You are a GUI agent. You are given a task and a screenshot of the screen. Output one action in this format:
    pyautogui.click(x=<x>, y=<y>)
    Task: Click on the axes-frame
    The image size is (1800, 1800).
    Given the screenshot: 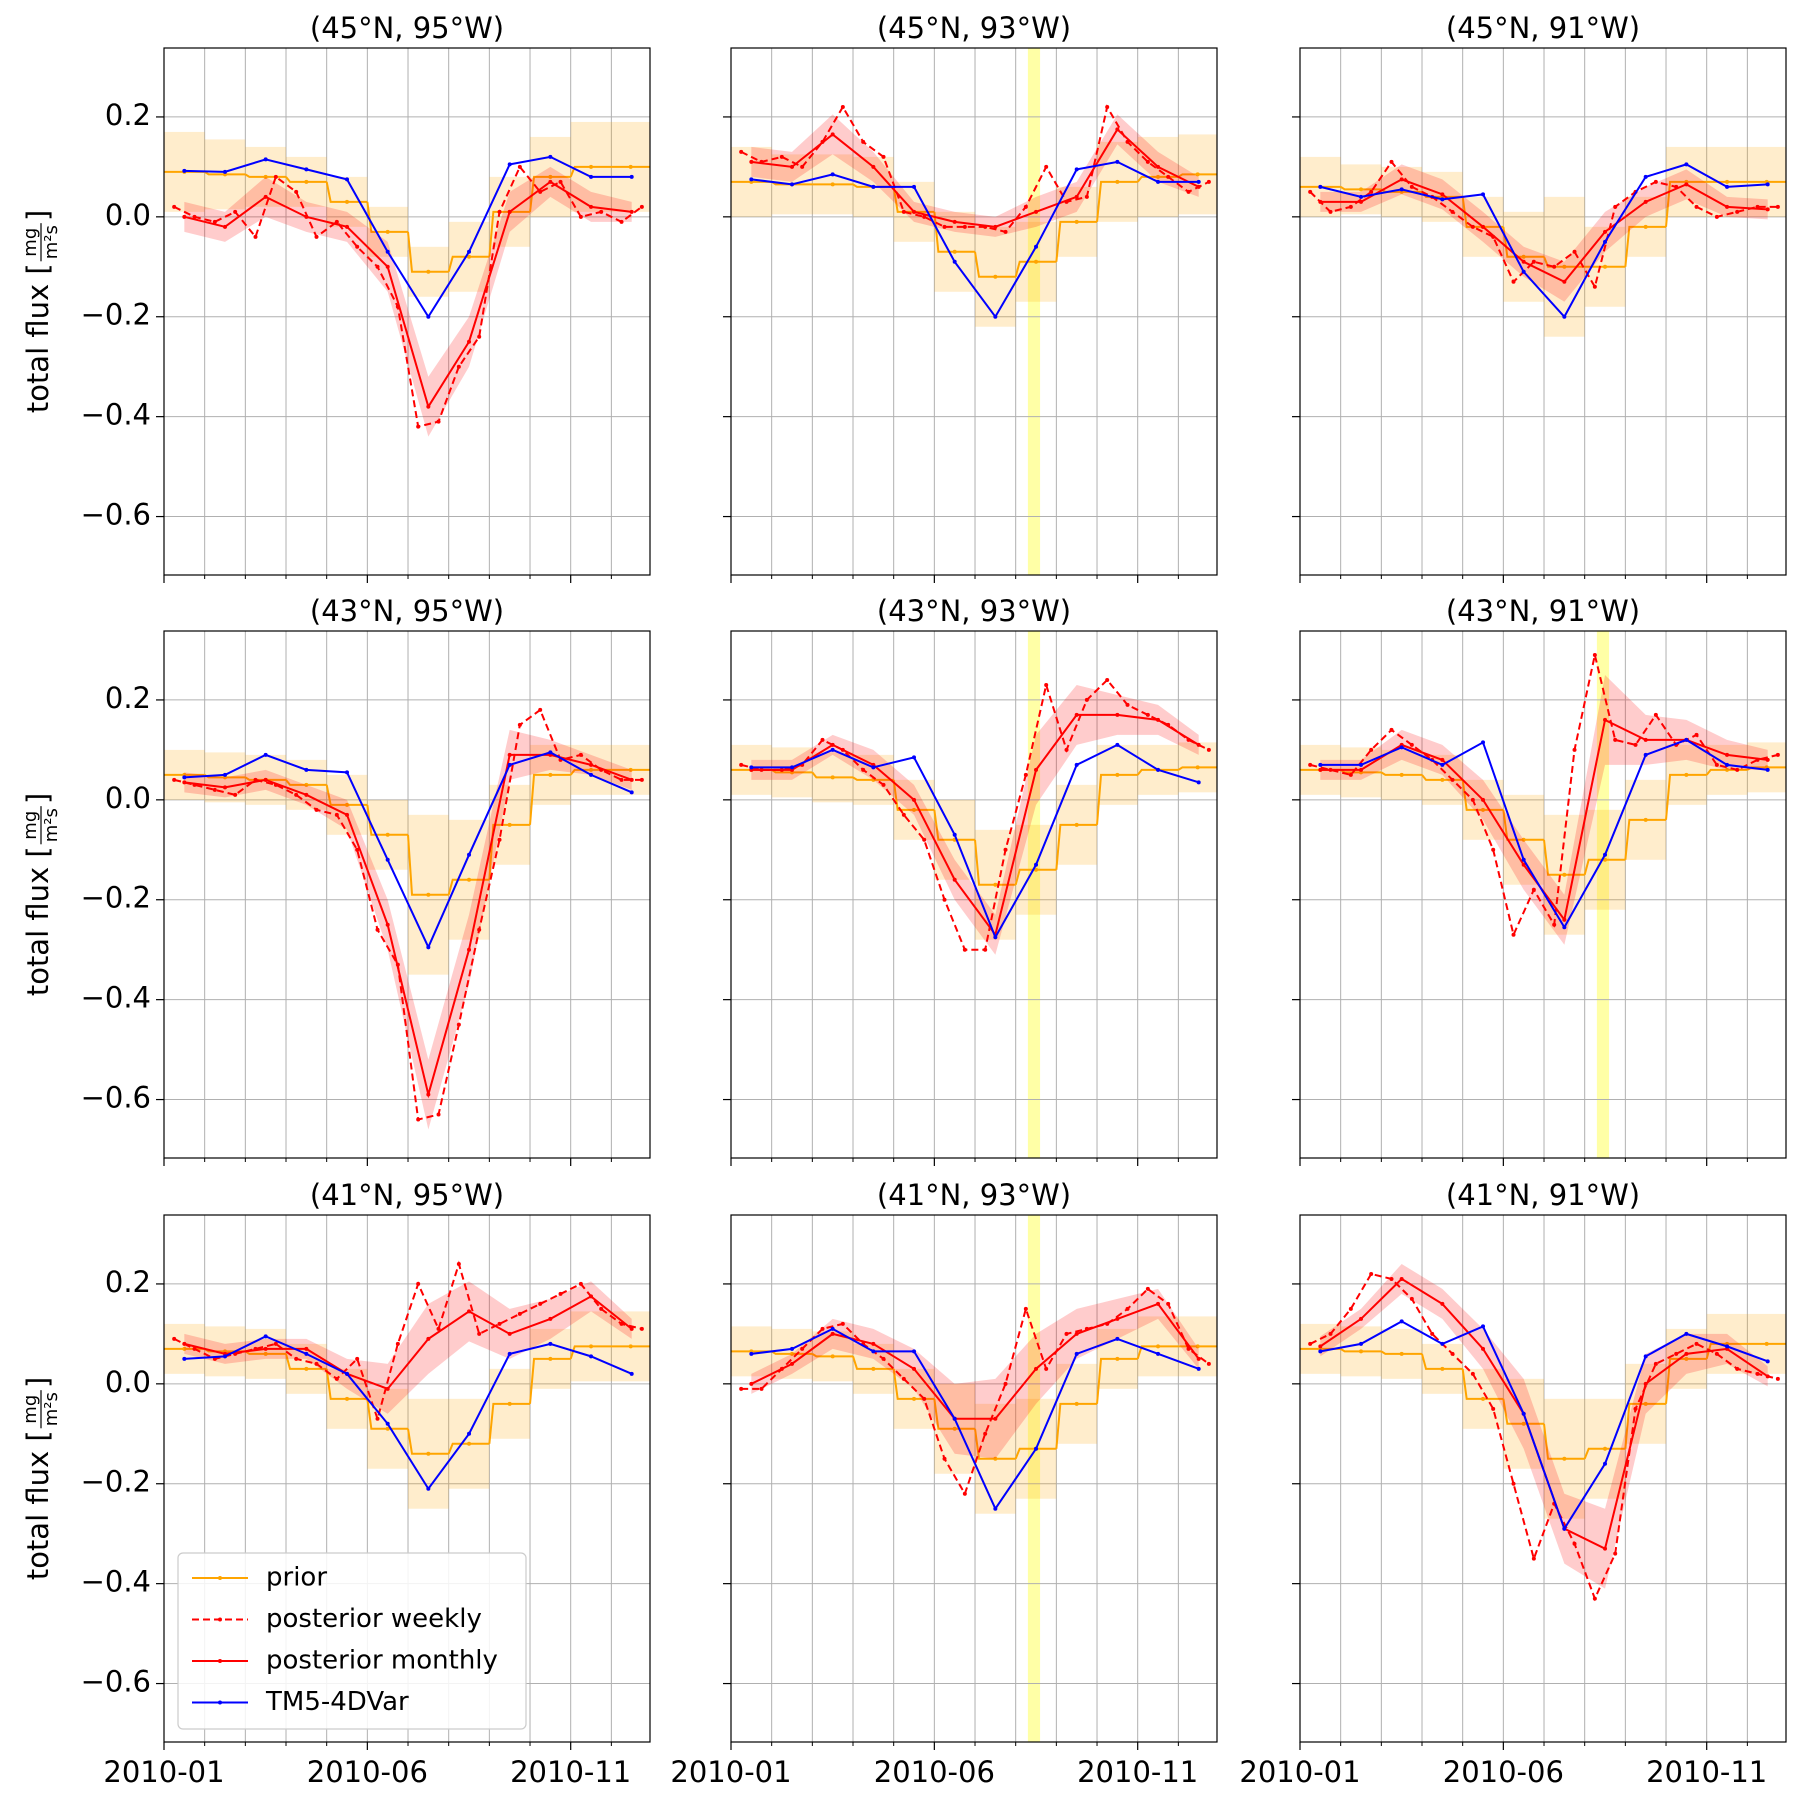 What is the action you would take?
    pyautogui.click(x=407, y=1478)
    